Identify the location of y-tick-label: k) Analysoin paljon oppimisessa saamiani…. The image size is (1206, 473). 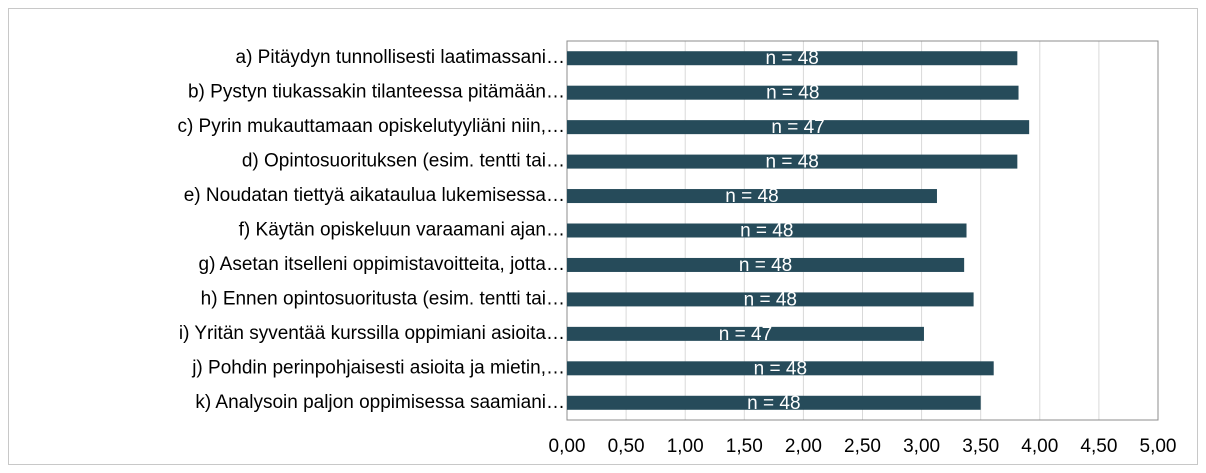
(380, 402).